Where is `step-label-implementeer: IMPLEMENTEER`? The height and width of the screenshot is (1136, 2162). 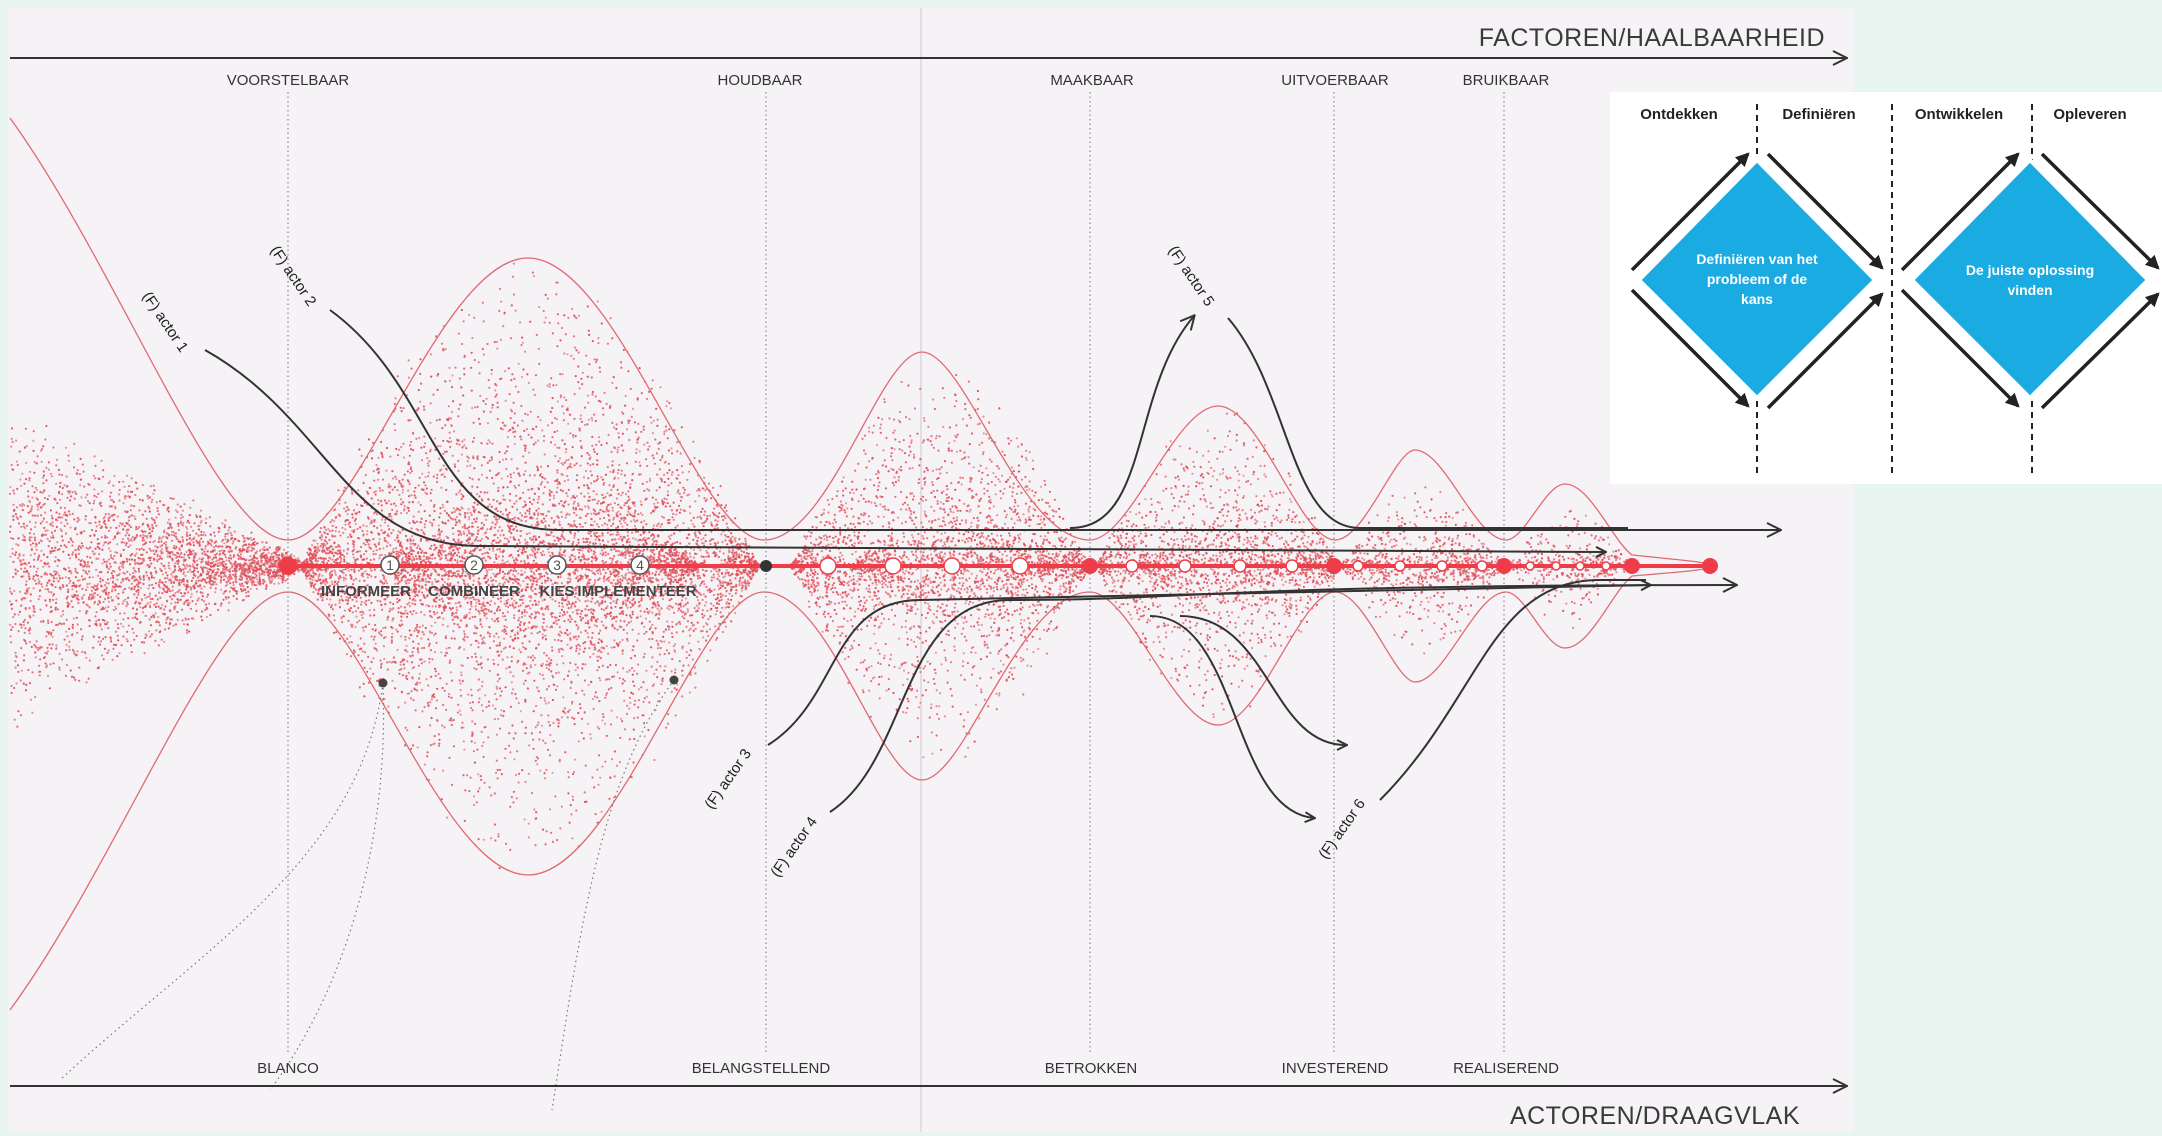
step-label-implementeer: IMPLEMENTEER is located at coordinates (636, 591).